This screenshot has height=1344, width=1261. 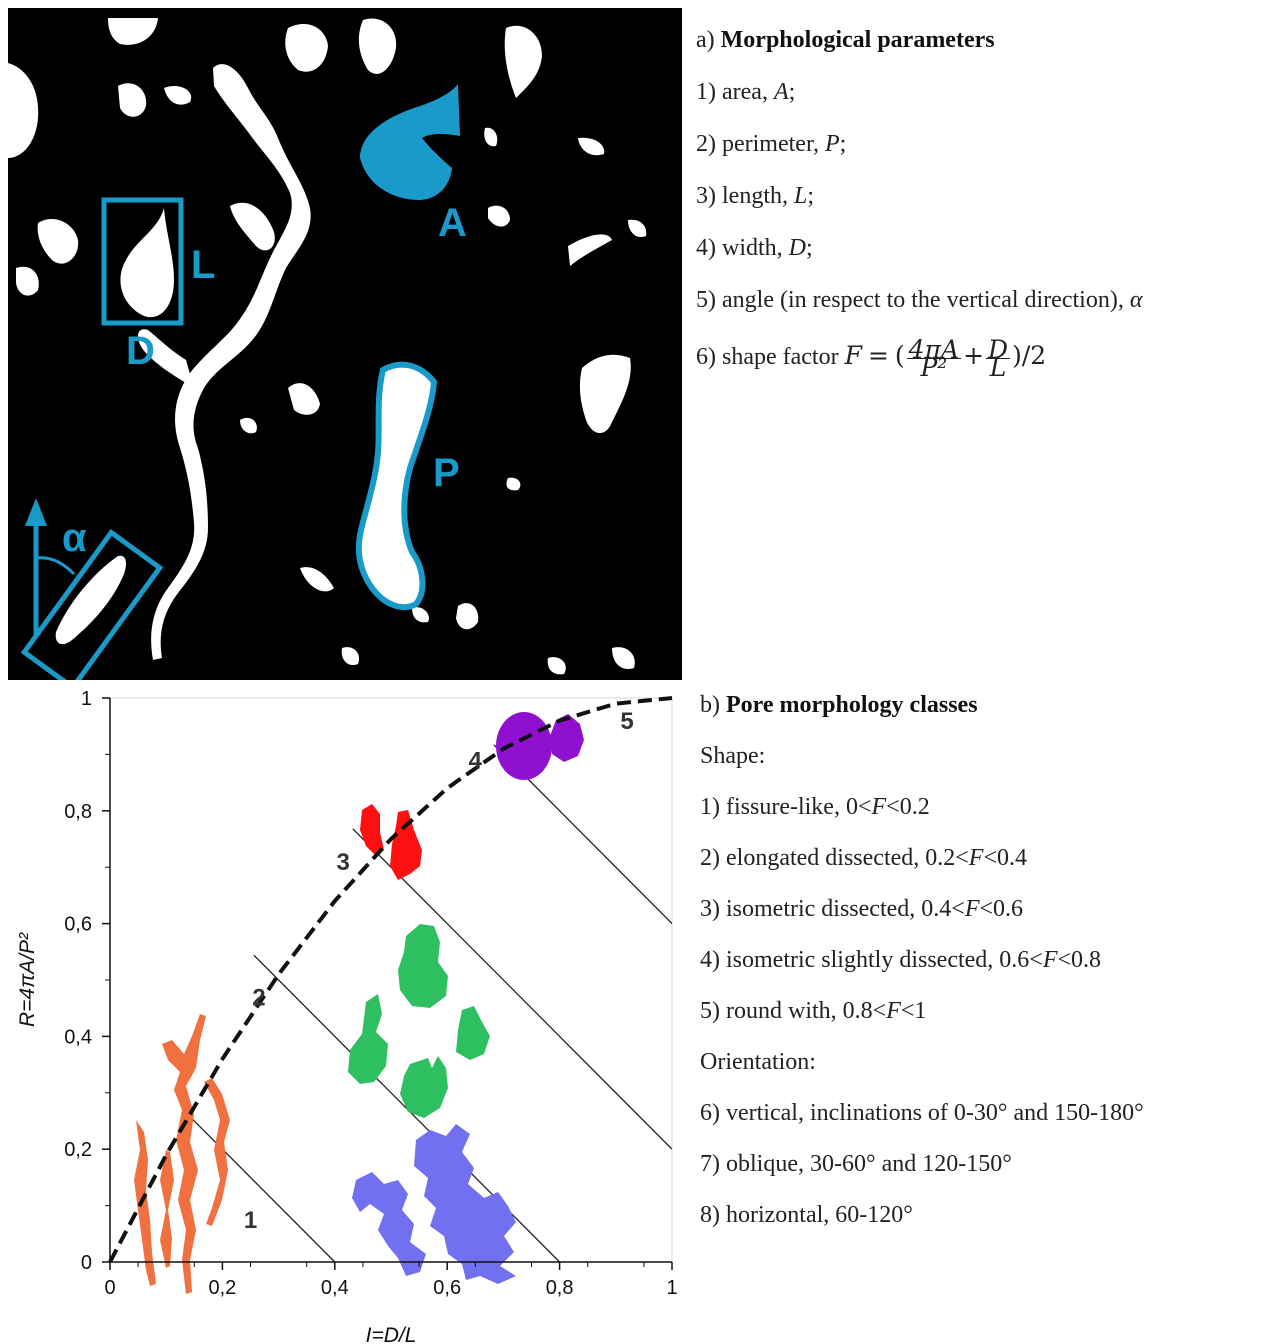 What do you see at coordinates (834, 858) in the screenshot?
I see `shape-class-text: 2) elongated dissected, 0.2<` at bounding box center [834, 858].